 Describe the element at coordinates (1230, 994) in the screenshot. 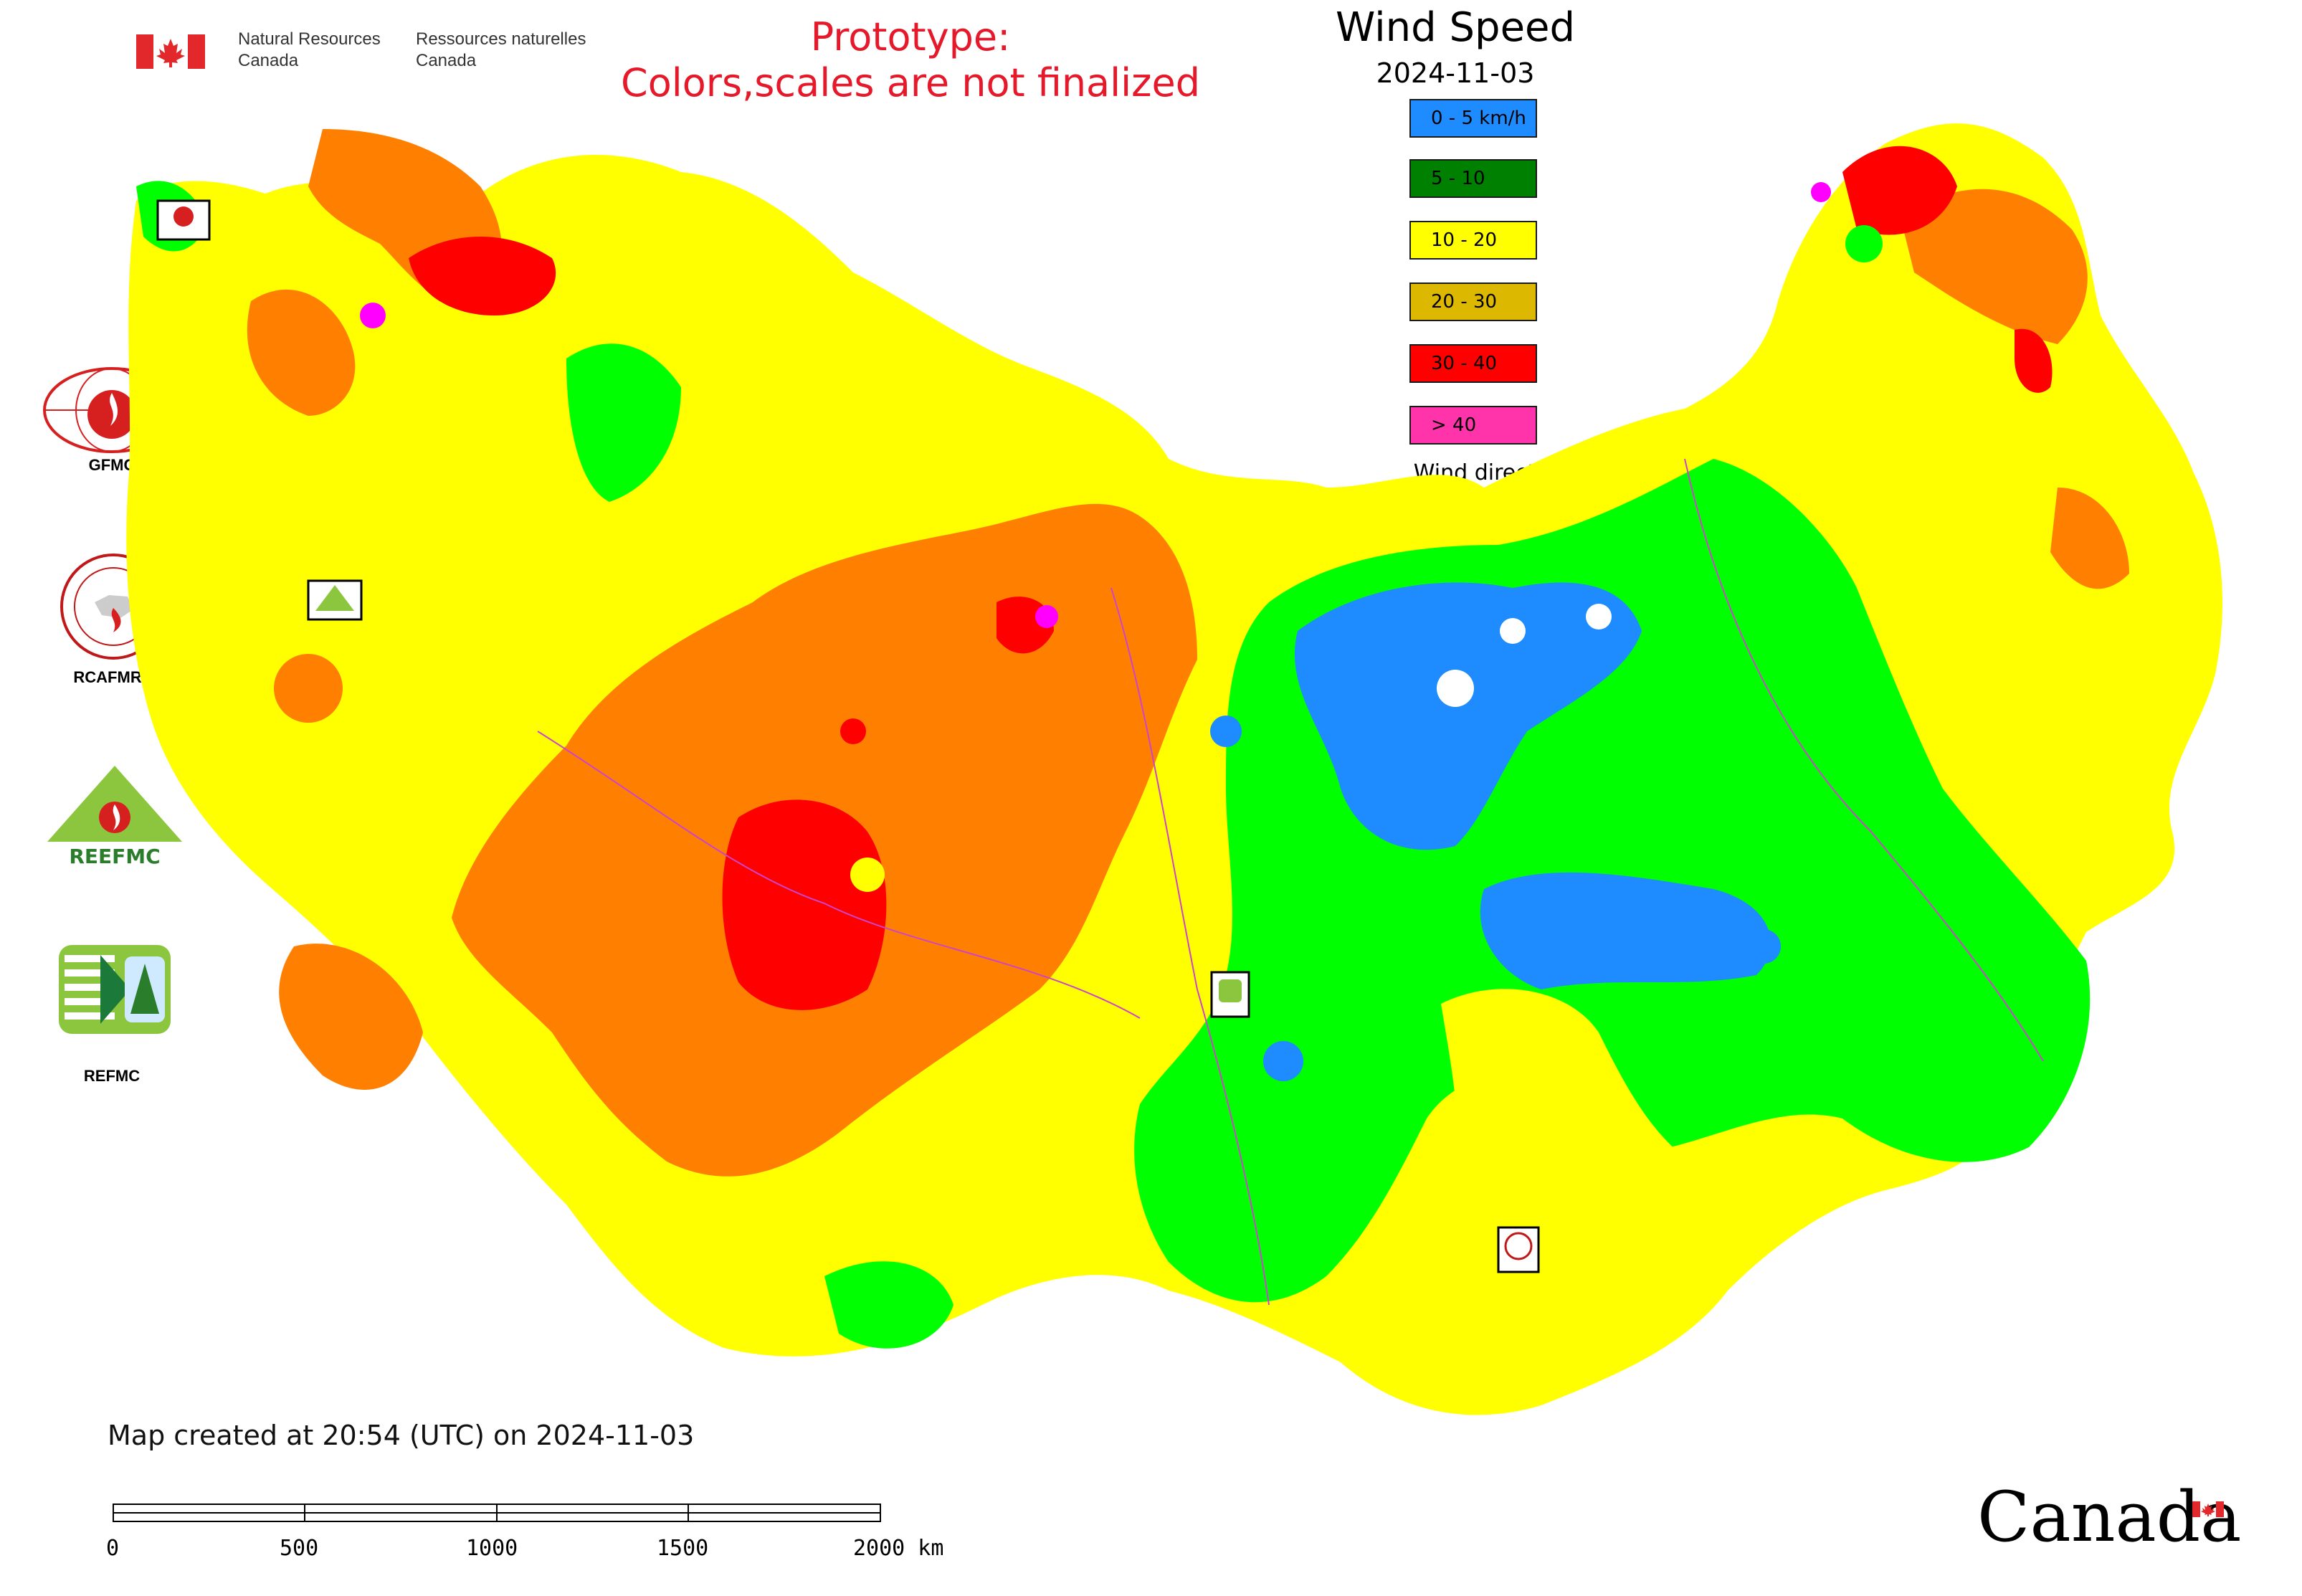

I see `refmc-map-marker` at that location.